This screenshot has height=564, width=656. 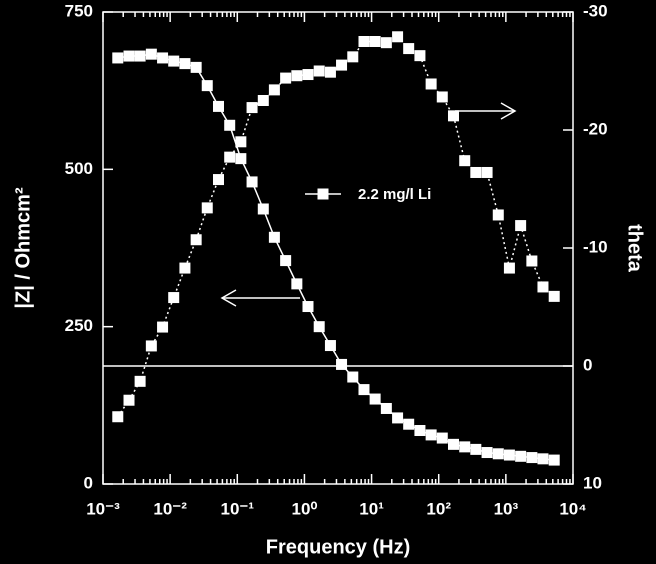 What do you see at coordinates (79, 10) in the screenshot?
I see `y-tick-label: 750` at bounding box center [79, 10].